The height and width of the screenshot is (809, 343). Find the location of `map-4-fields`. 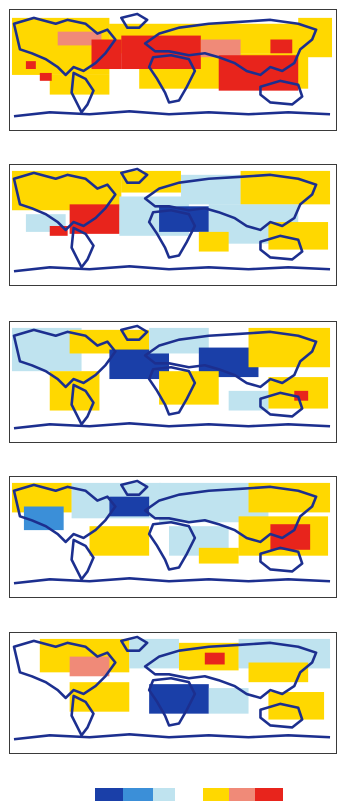

map-4-fields is located at coordinates (171, 523).